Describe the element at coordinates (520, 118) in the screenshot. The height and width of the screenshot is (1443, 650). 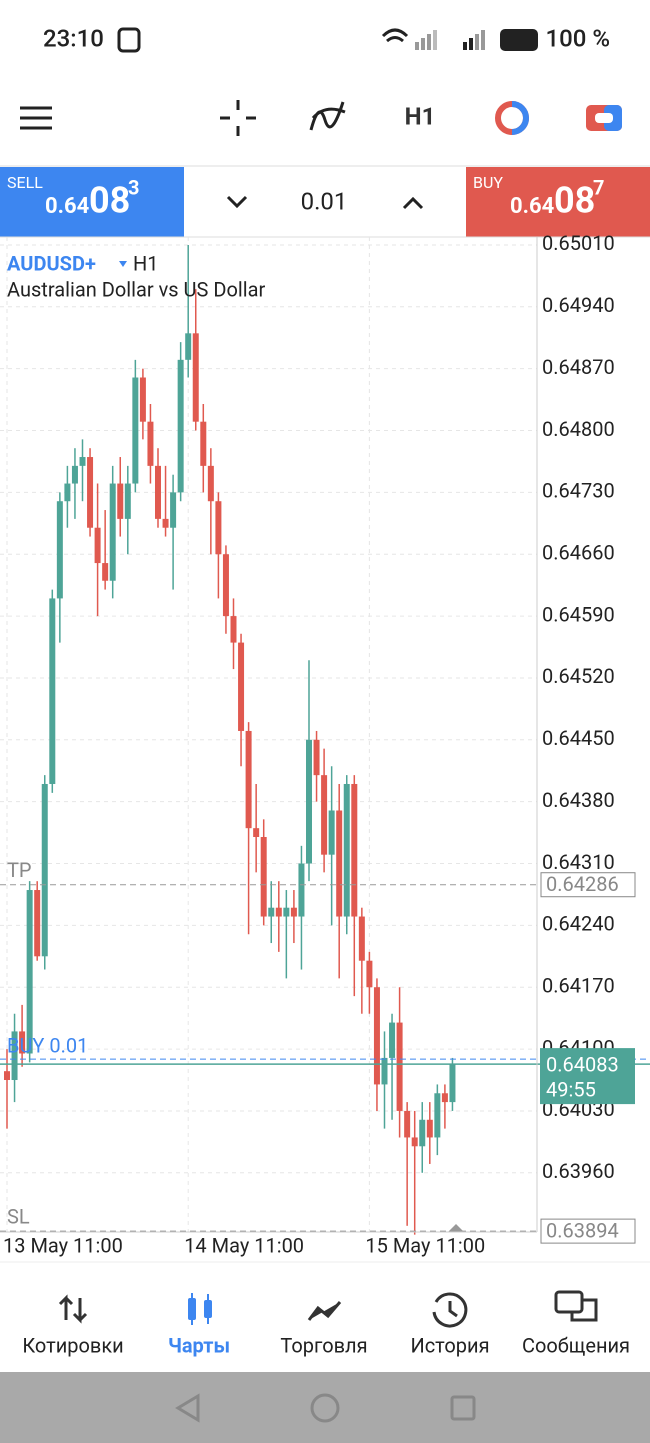
I see `objects-button-part` at that location.